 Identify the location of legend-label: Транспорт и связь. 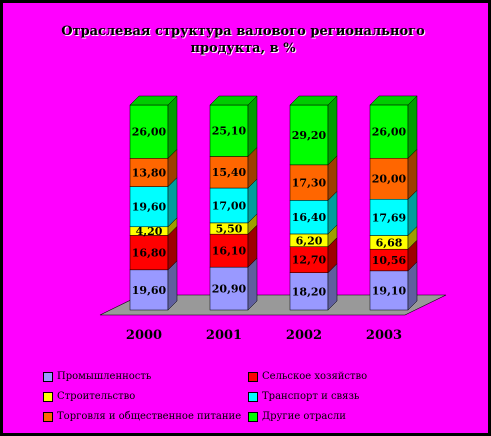
(311, 396).